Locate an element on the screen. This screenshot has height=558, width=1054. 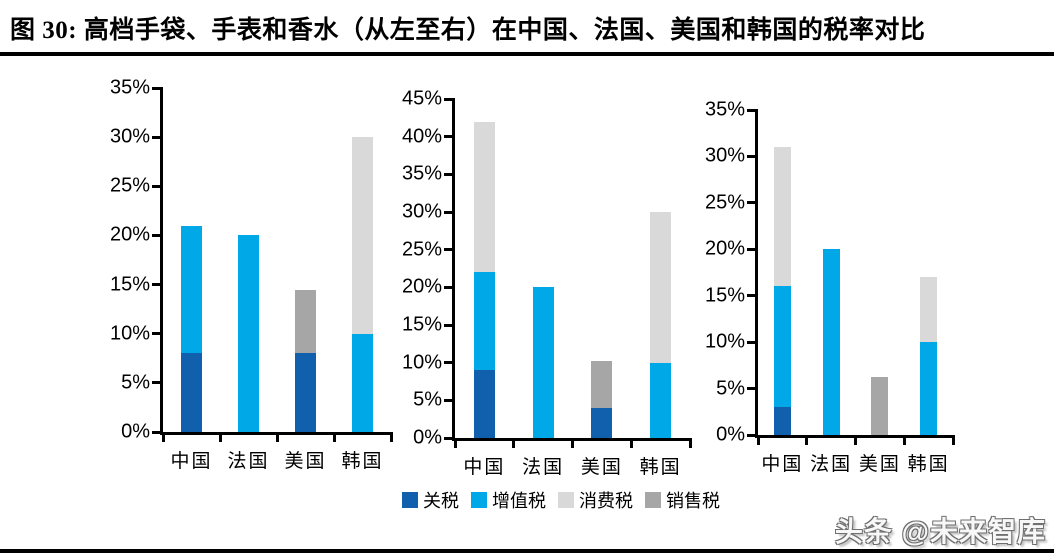
y-tick-label: 40% is located at coordinates (421, 136).